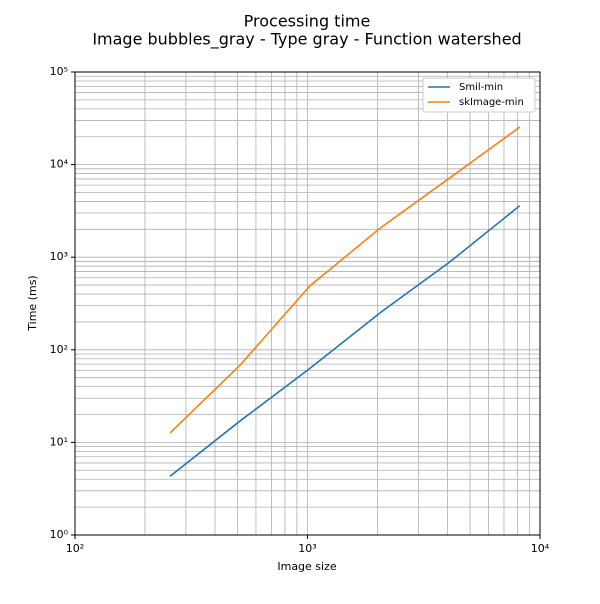 Image resolution: width=600 pixels, height=604 pixels. What do you see at coordinates (481, 87) in the screenshot?
I see `legend-label: Smil-min` at bounding box center [481, 87].